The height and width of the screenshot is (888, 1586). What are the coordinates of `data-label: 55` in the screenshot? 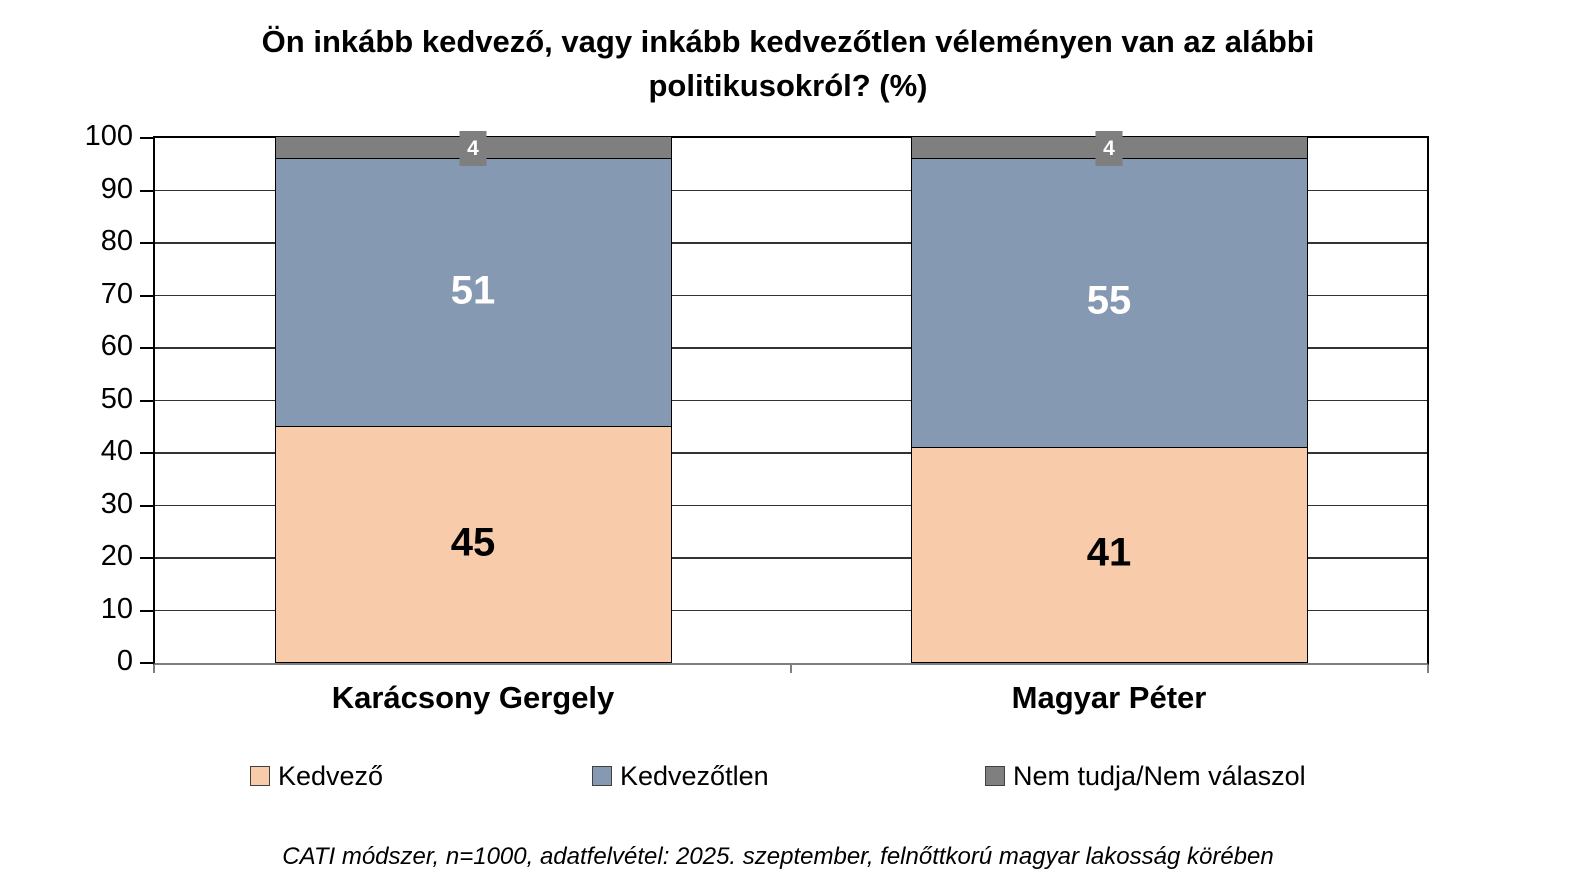 It's located at (1109, 300).